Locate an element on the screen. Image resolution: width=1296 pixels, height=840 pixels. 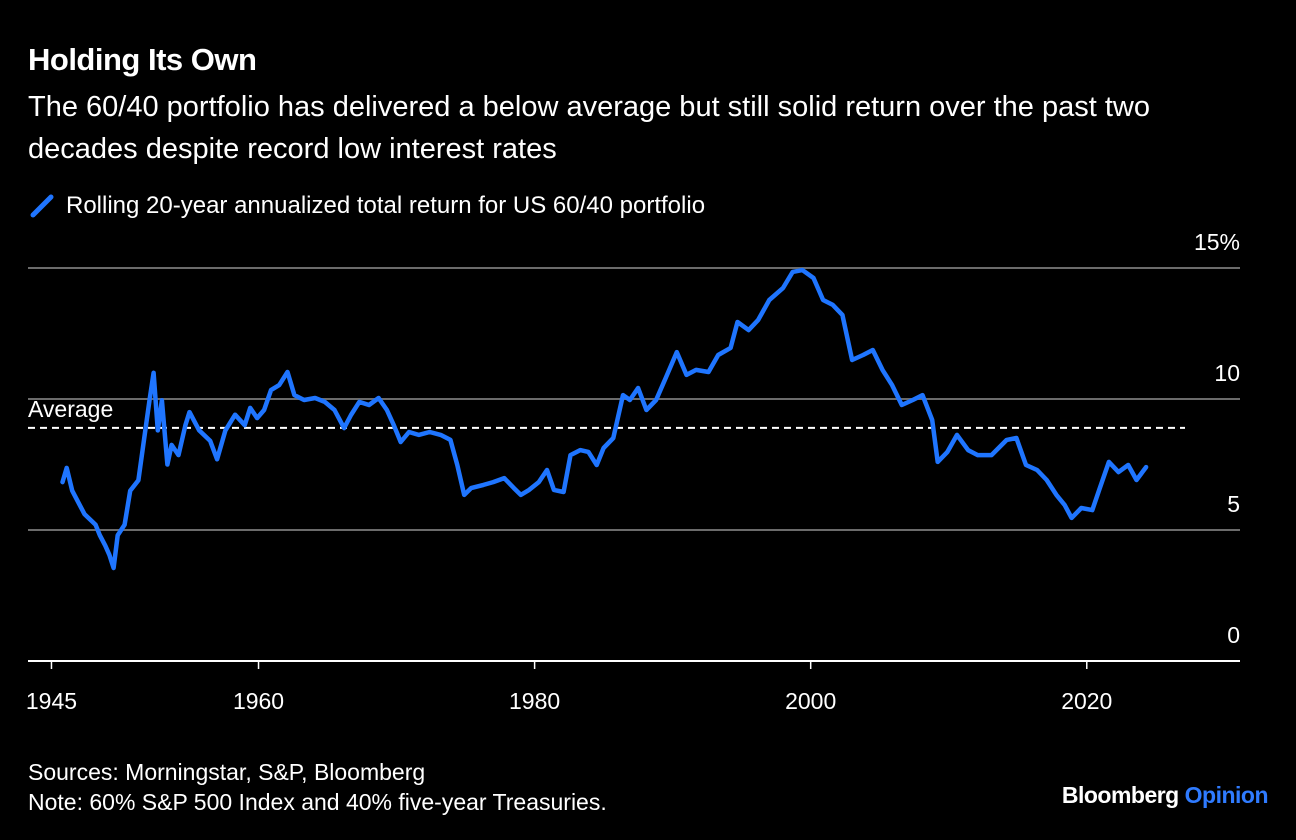
y-tick-label: 5 is located at coordinates (1233, 504).